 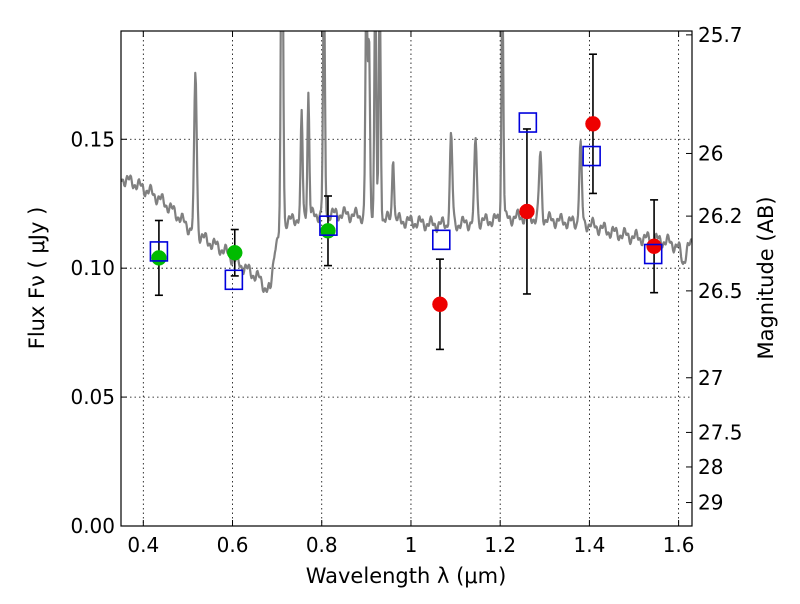 What do you see at coordinates (720, 432) in the screenshot?
I see `y2-tick-label: 27.5` at bounding box center [720, 432].